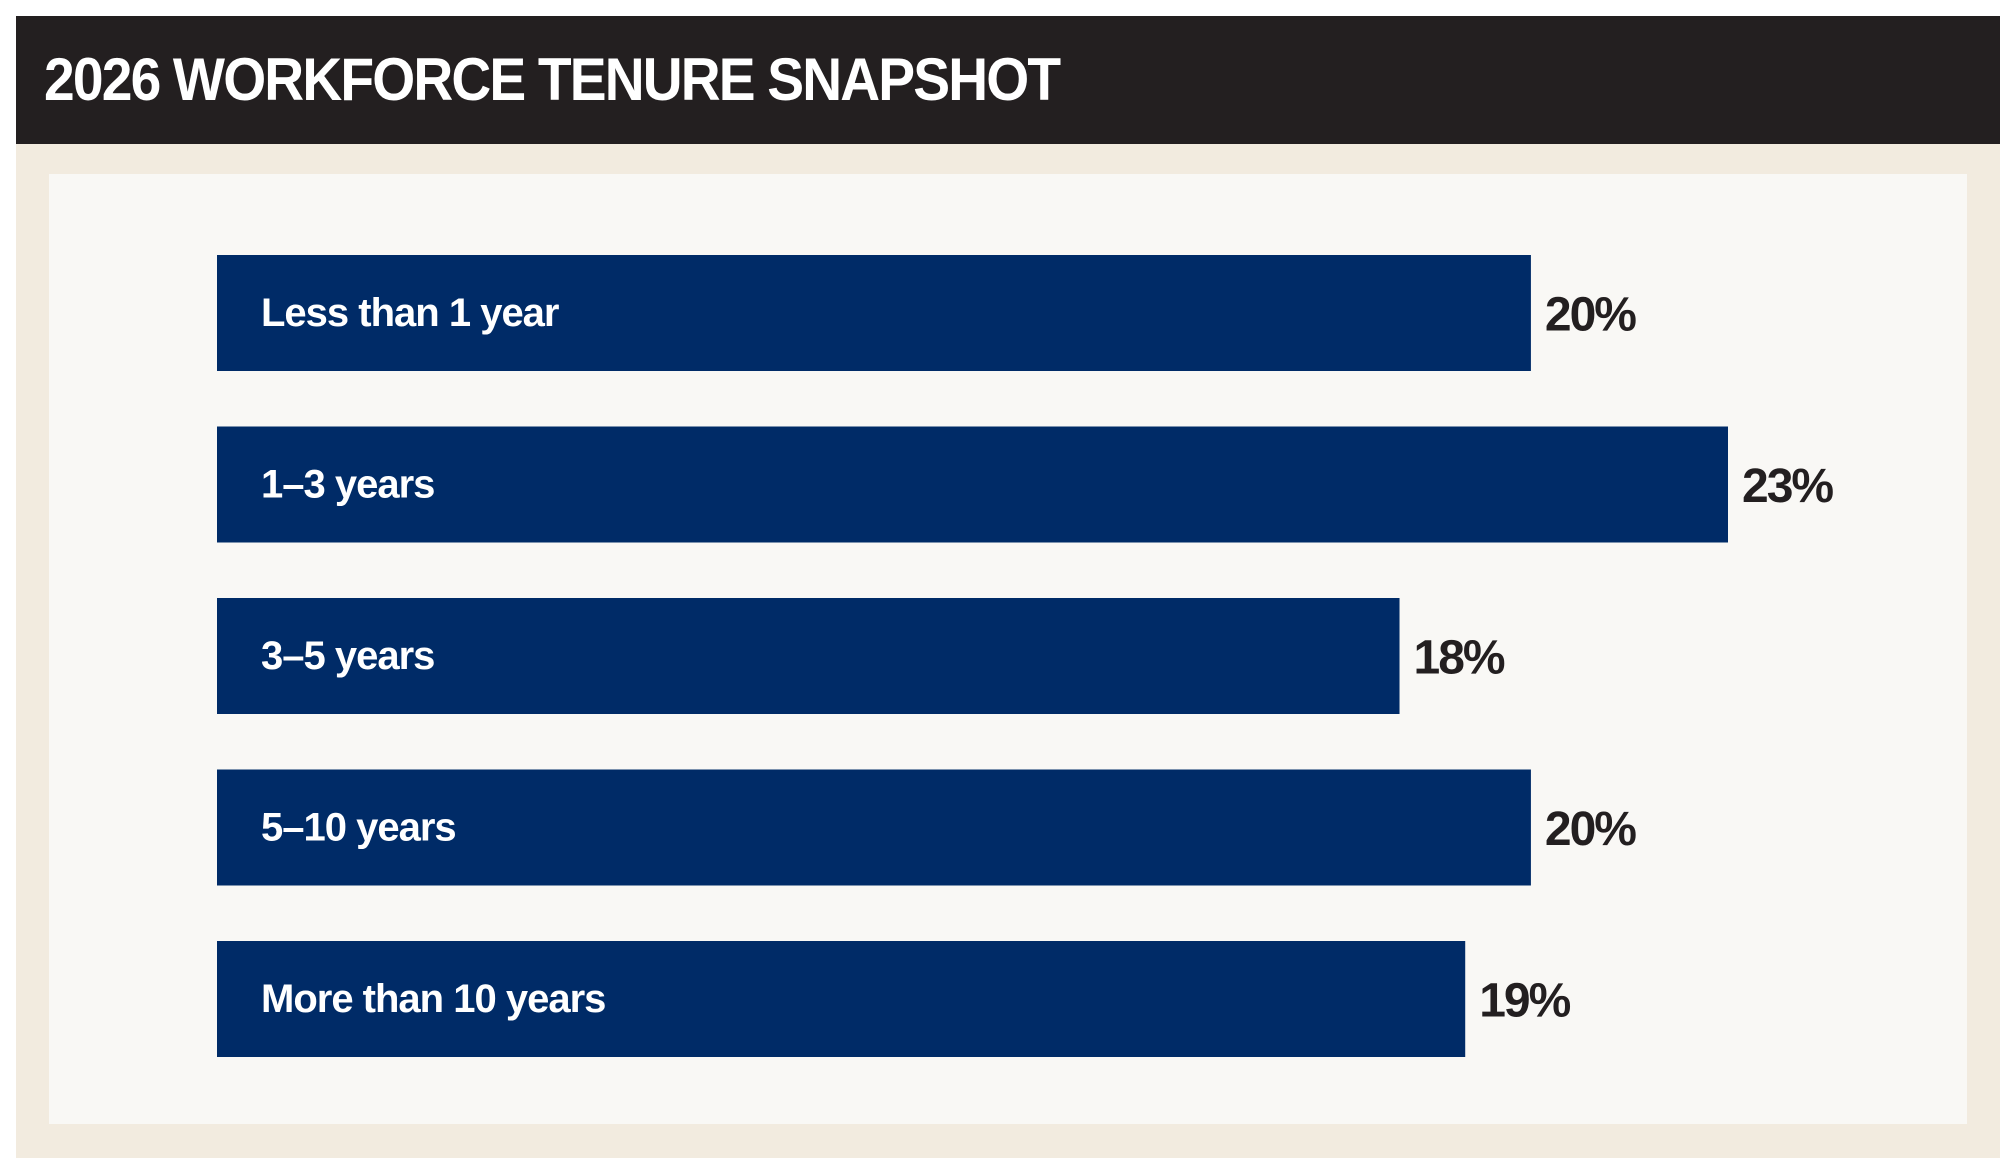 The width and height of the screenshot is (2014, 1171). Describe the element at coordinates (347, 656) in the screenshot. I see `category-label-2: 3–5 years` at that location.